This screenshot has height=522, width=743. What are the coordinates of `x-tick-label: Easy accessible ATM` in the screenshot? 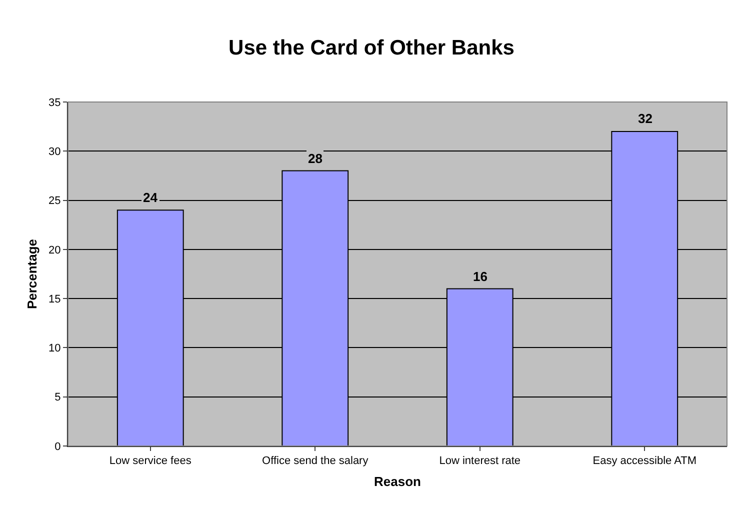 It's located at (644, 461).